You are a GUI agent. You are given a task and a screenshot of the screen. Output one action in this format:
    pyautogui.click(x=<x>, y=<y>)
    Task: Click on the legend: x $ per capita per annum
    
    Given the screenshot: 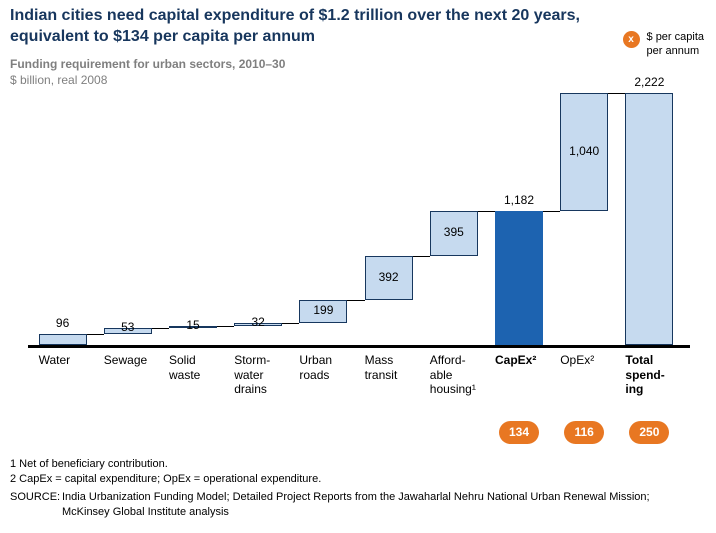 What is the action you would take?
    pyautogui.click(x=663, y=45)
    